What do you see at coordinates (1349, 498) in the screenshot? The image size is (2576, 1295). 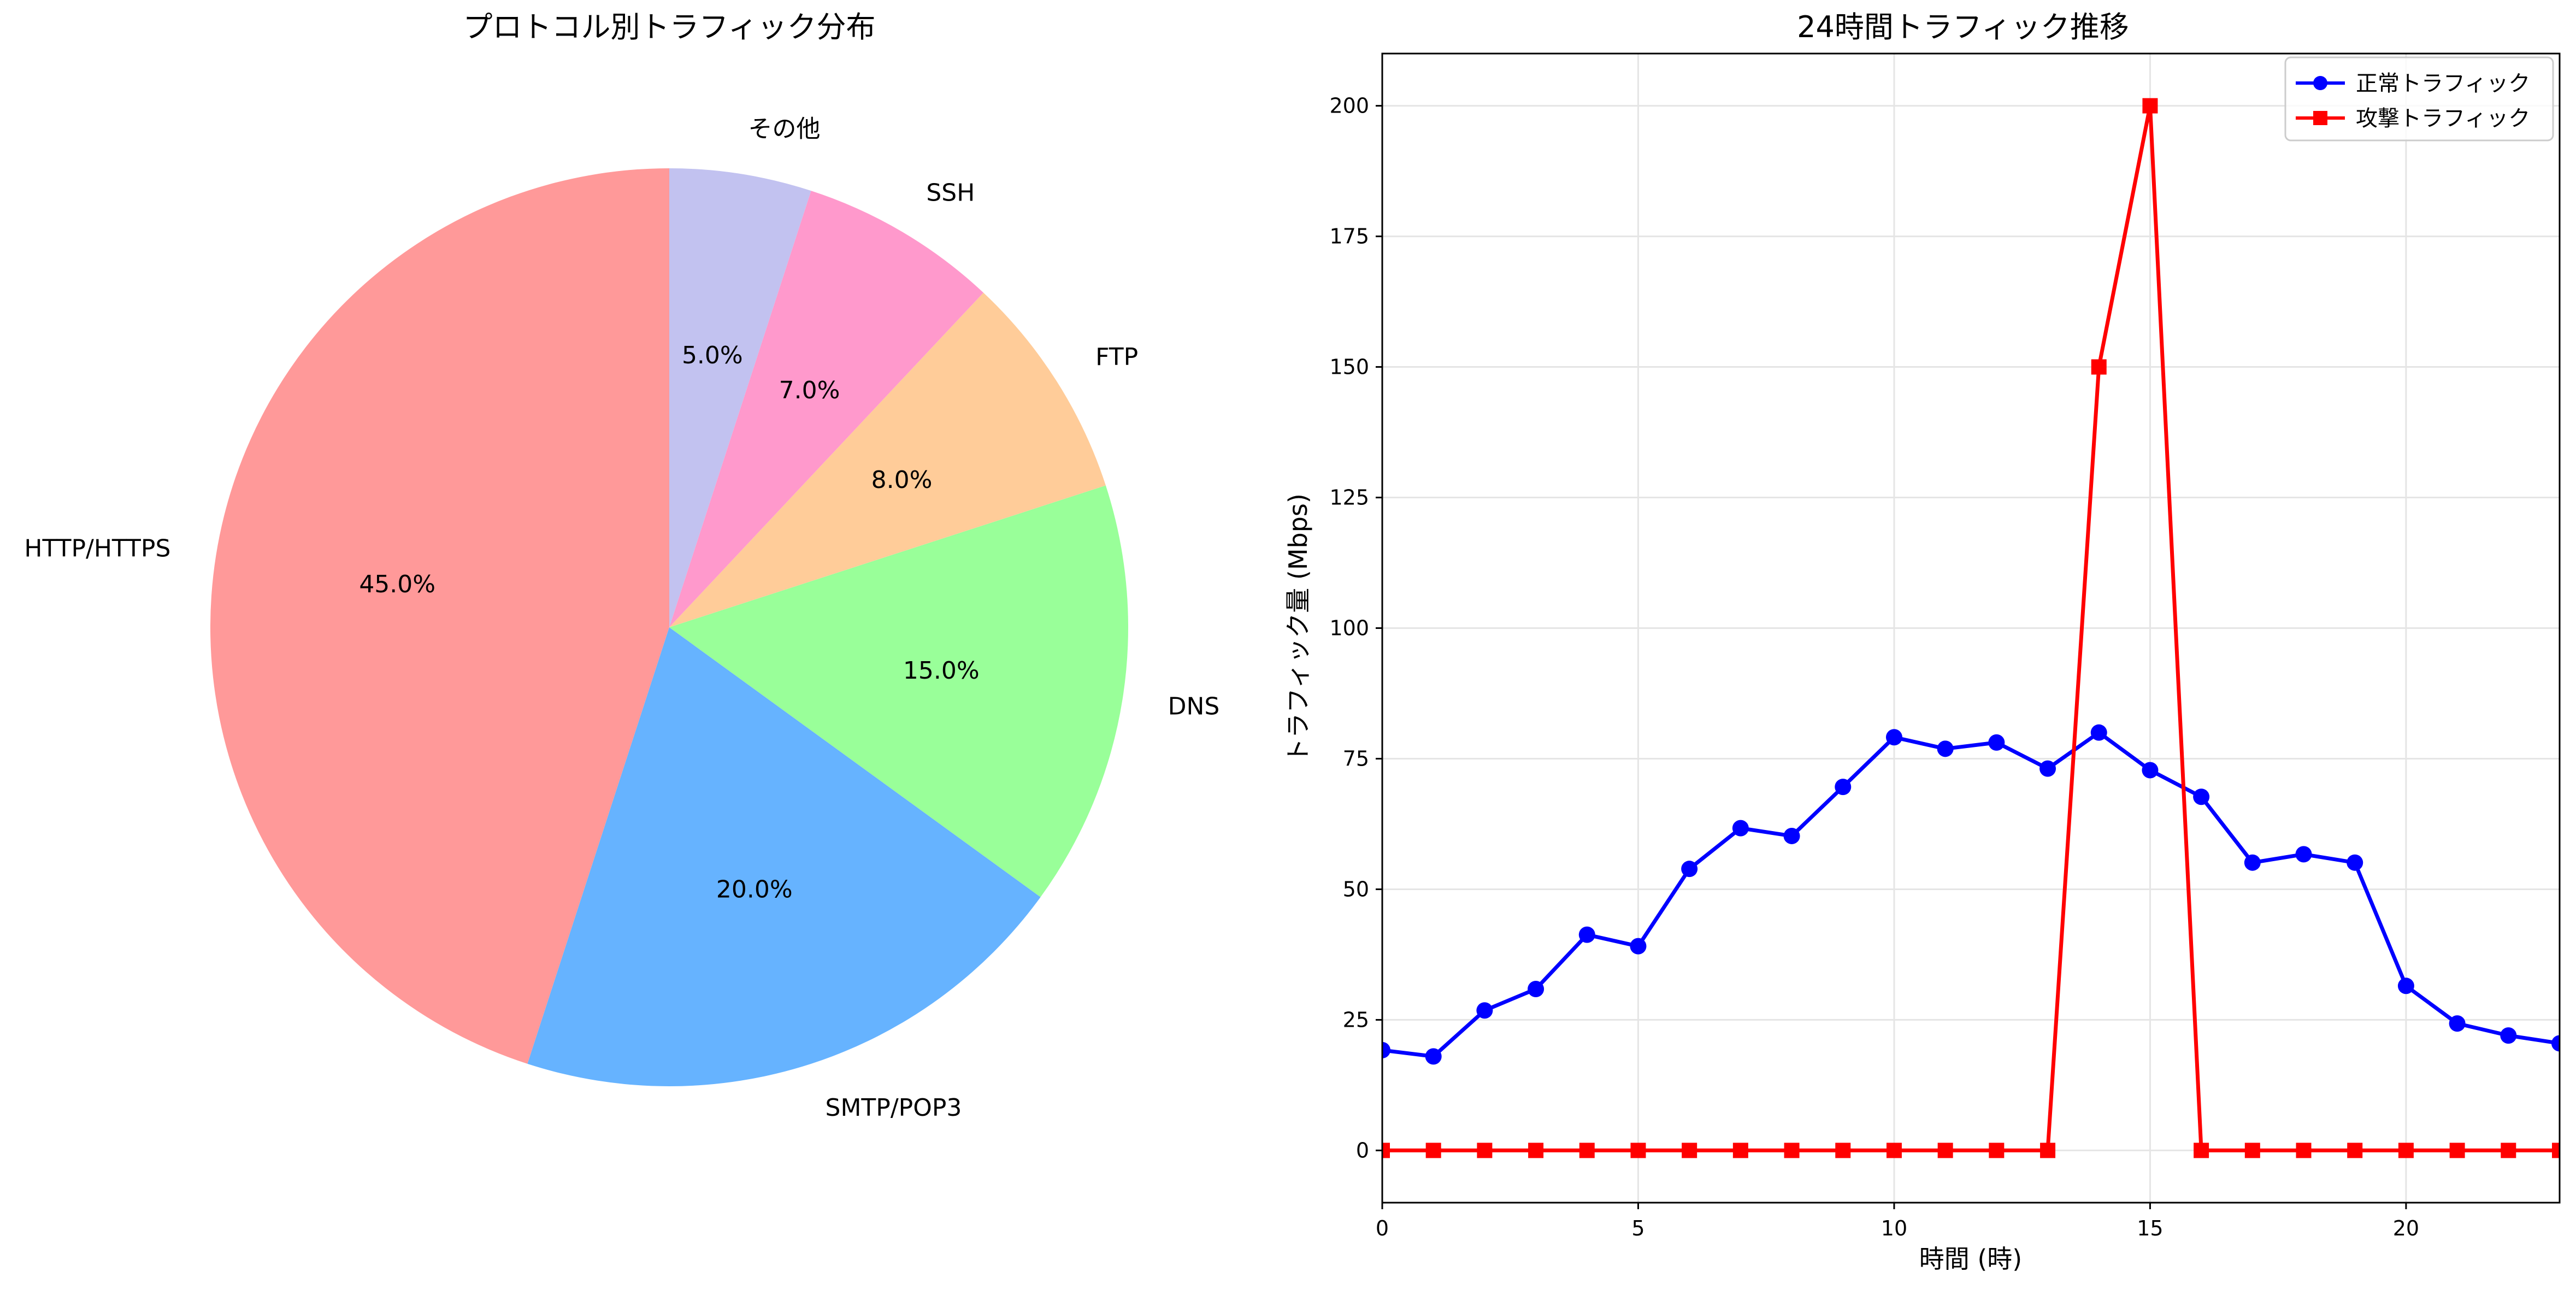 I see `y-tick-label: 125` at bounding box center [1349, 498].